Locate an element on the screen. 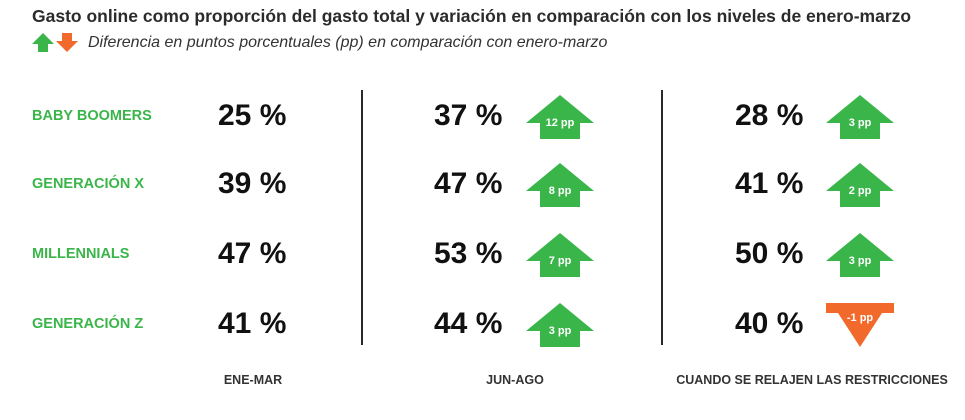 This screenshot has height=420, width=965. legend-arrows-icon is located at coordinates (55, 42).